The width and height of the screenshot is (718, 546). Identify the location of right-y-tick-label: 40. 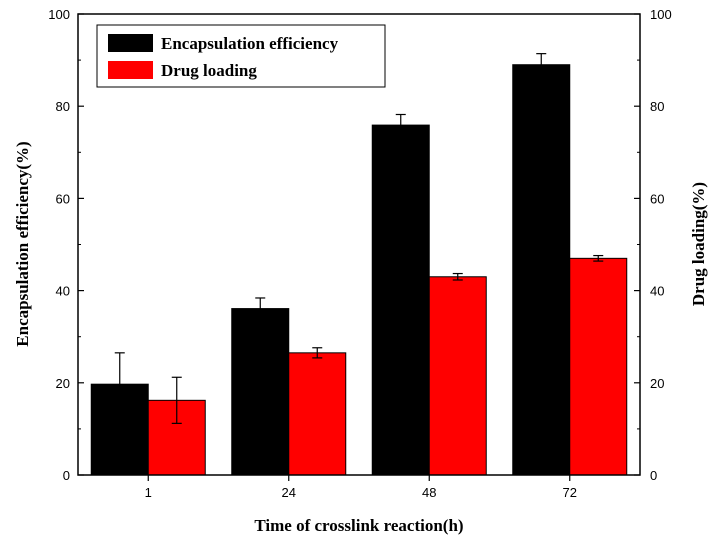
(657, 291).